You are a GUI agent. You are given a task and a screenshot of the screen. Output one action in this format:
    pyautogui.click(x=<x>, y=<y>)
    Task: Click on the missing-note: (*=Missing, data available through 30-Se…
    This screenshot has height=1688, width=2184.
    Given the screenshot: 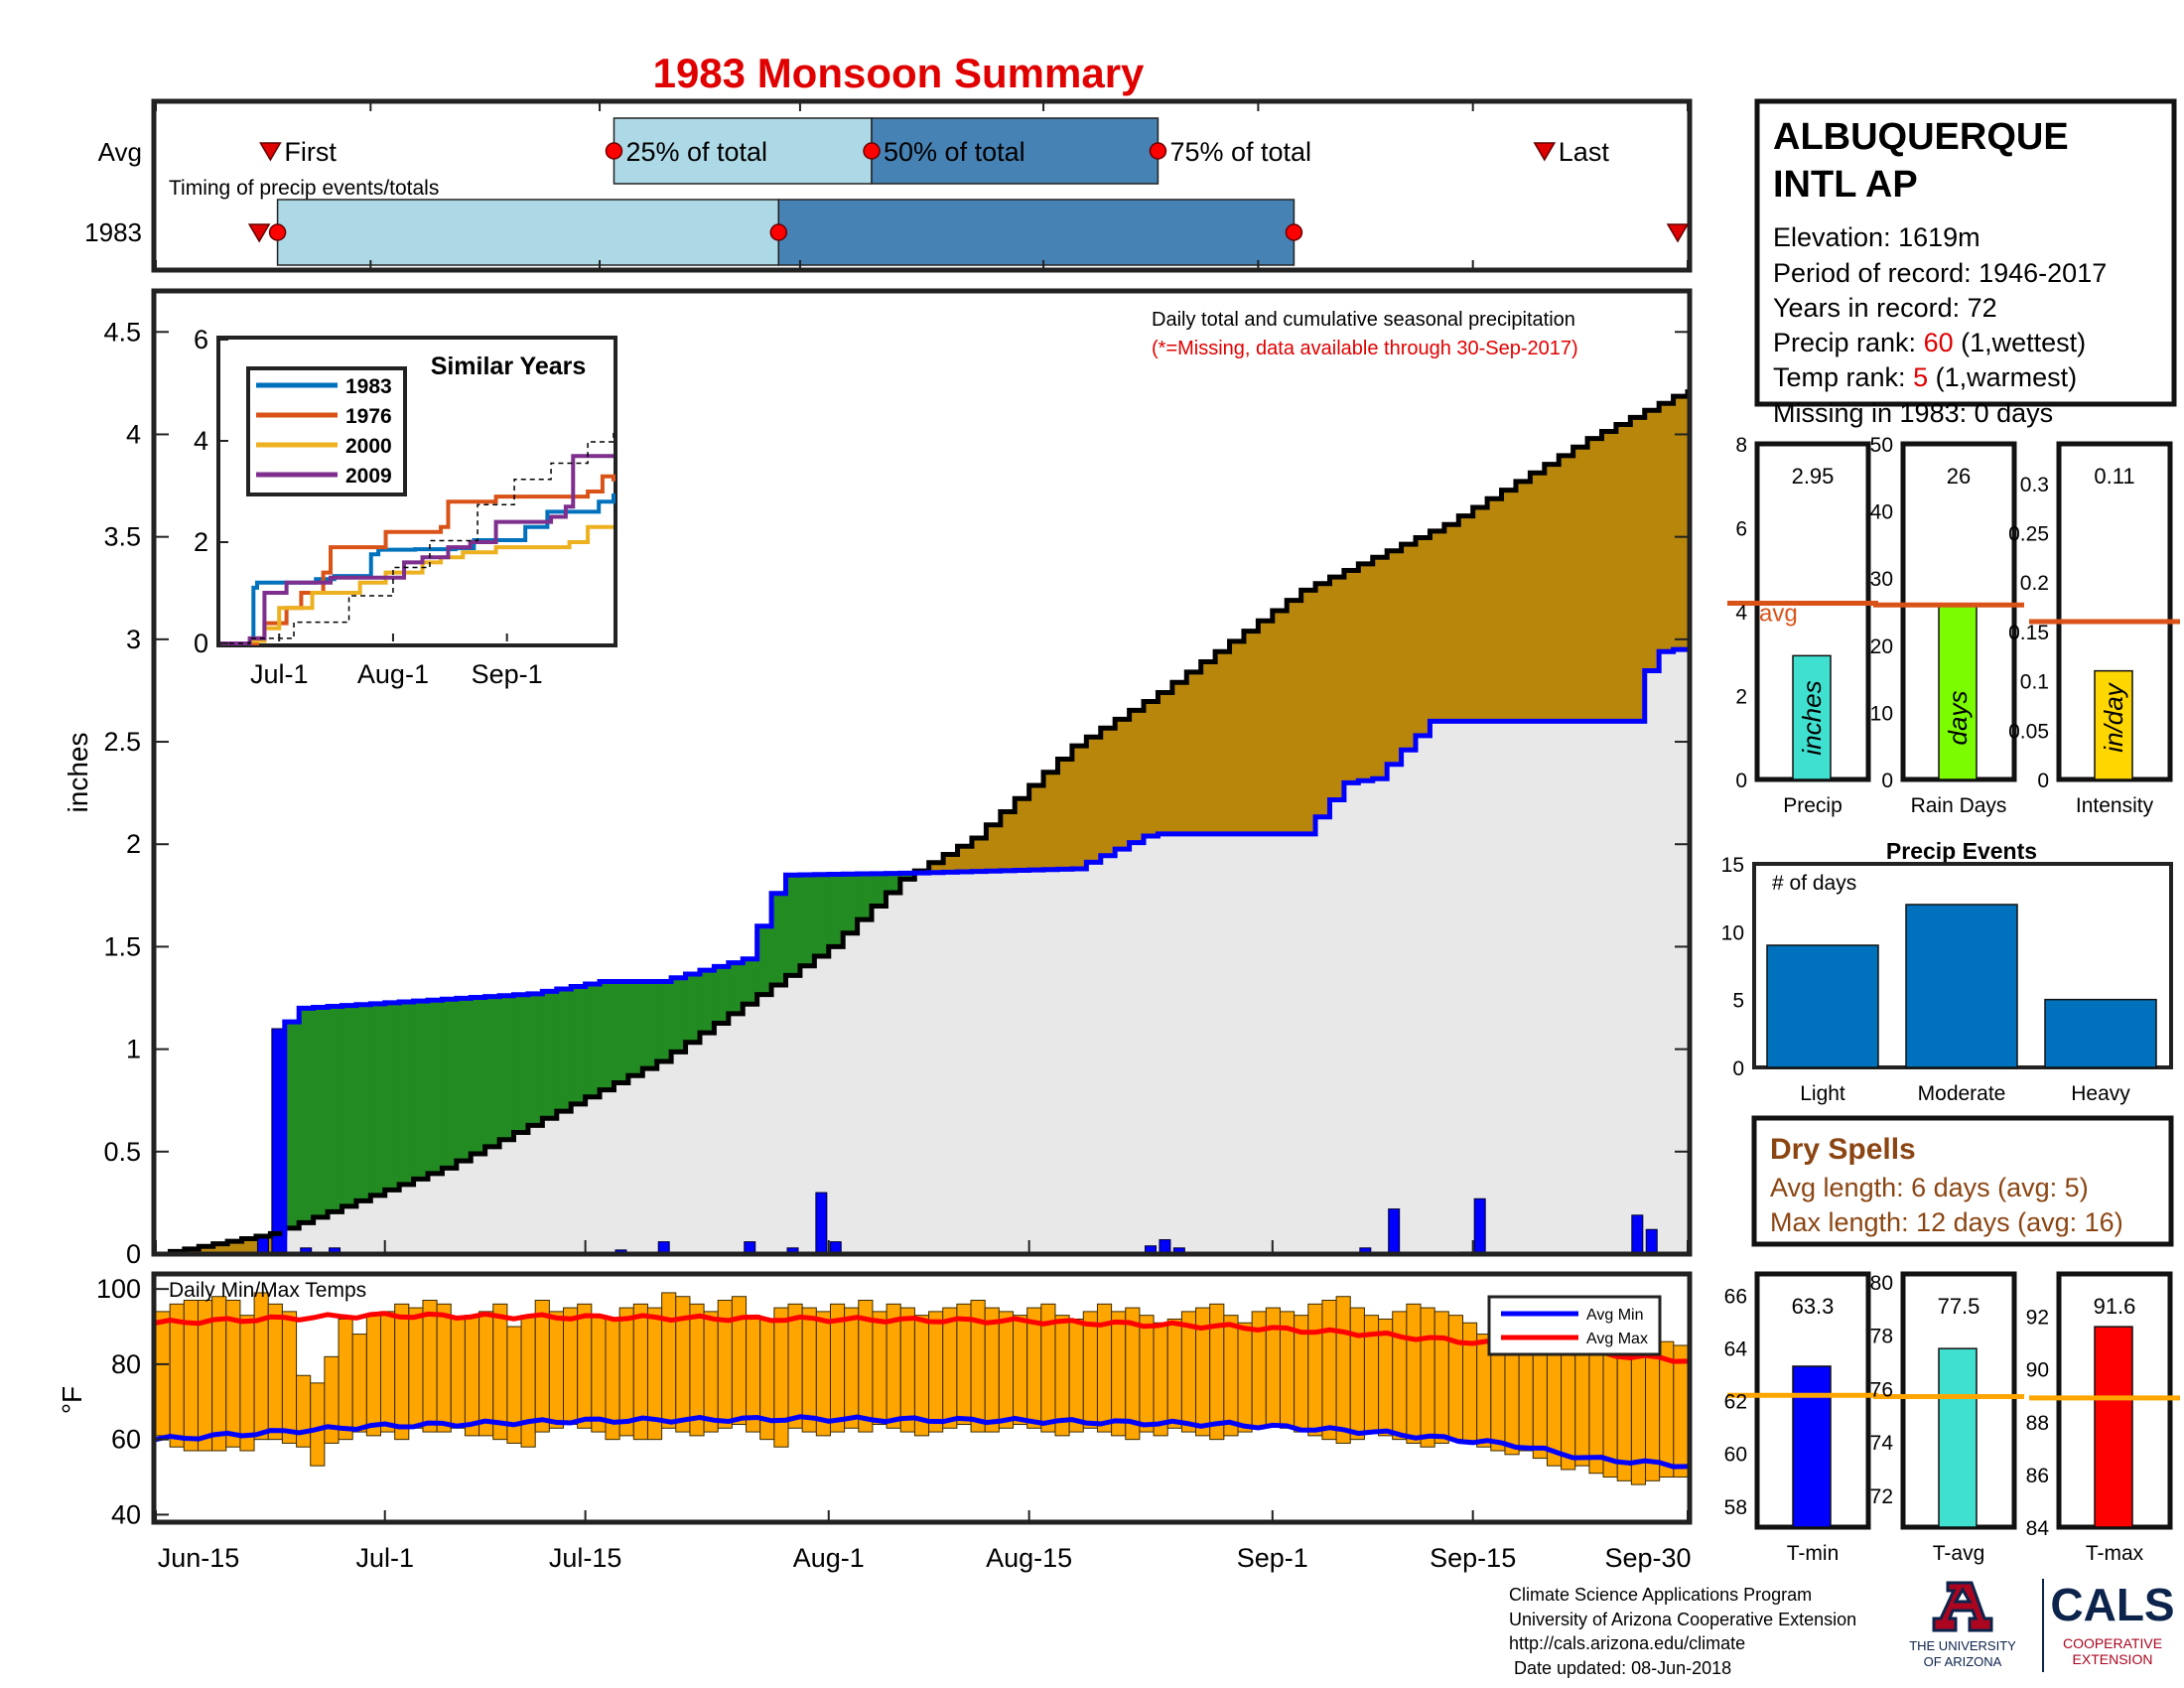 What is the action you would take?
    pyautogui.click(x=1365, y=348)
    